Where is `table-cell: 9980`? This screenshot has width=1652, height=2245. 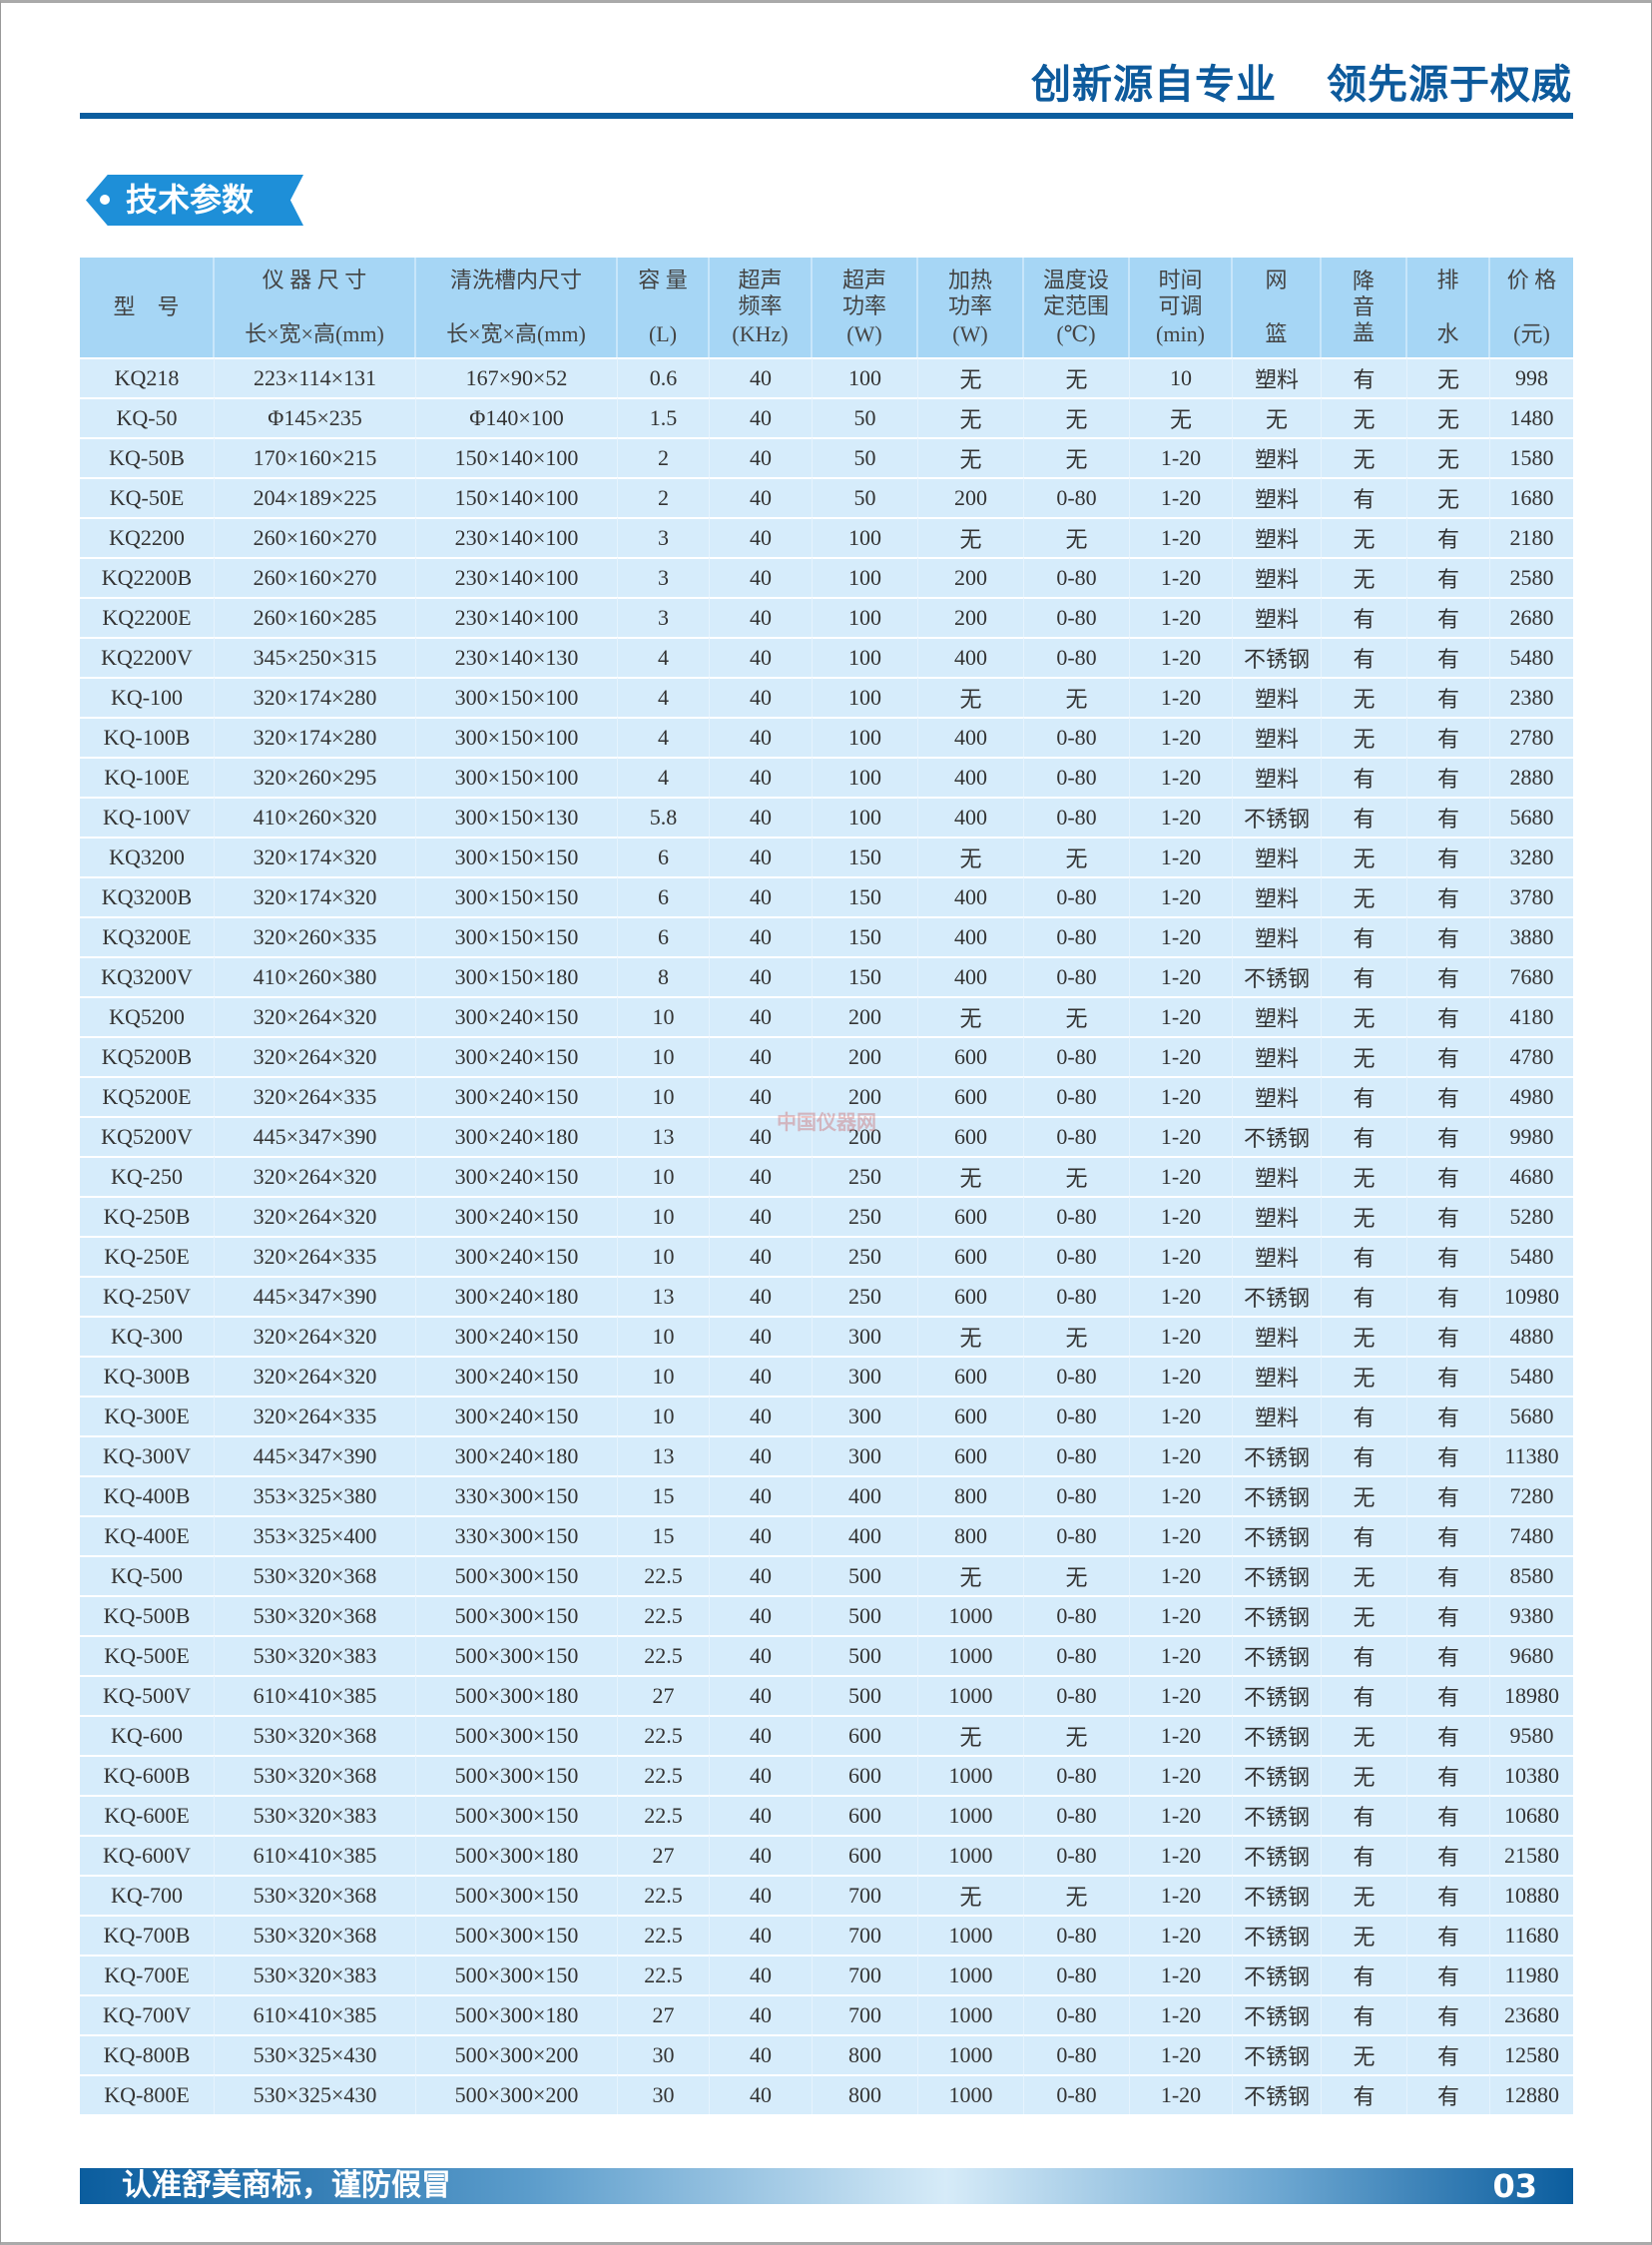 table-cell: 9980 is located at coordinates (1531, 1136).